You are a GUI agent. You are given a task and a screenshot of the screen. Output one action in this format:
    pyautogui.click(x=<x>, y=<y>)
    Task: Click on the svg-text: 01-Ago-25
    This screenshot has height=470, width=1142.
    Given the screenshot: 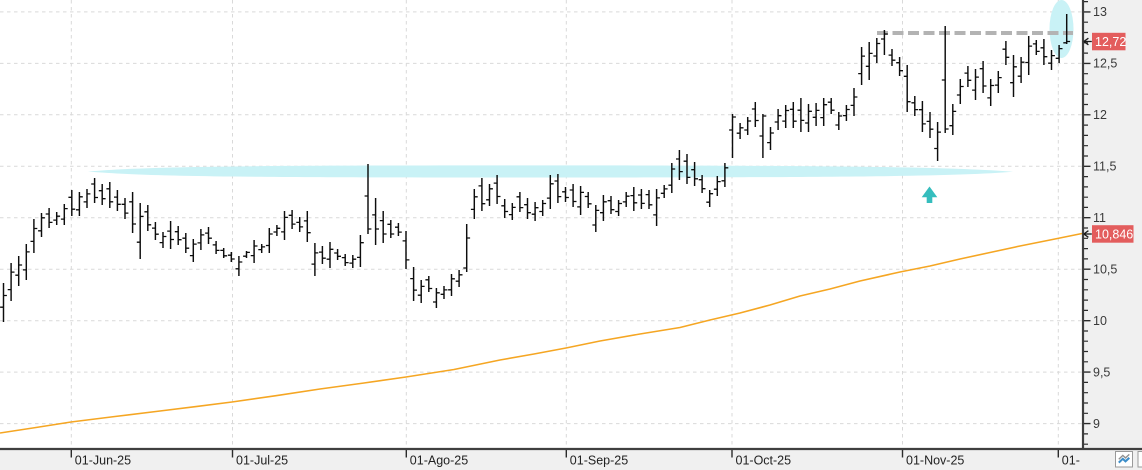 What is the action you would take?
    pyautogui.click(x=439, y=461)
    